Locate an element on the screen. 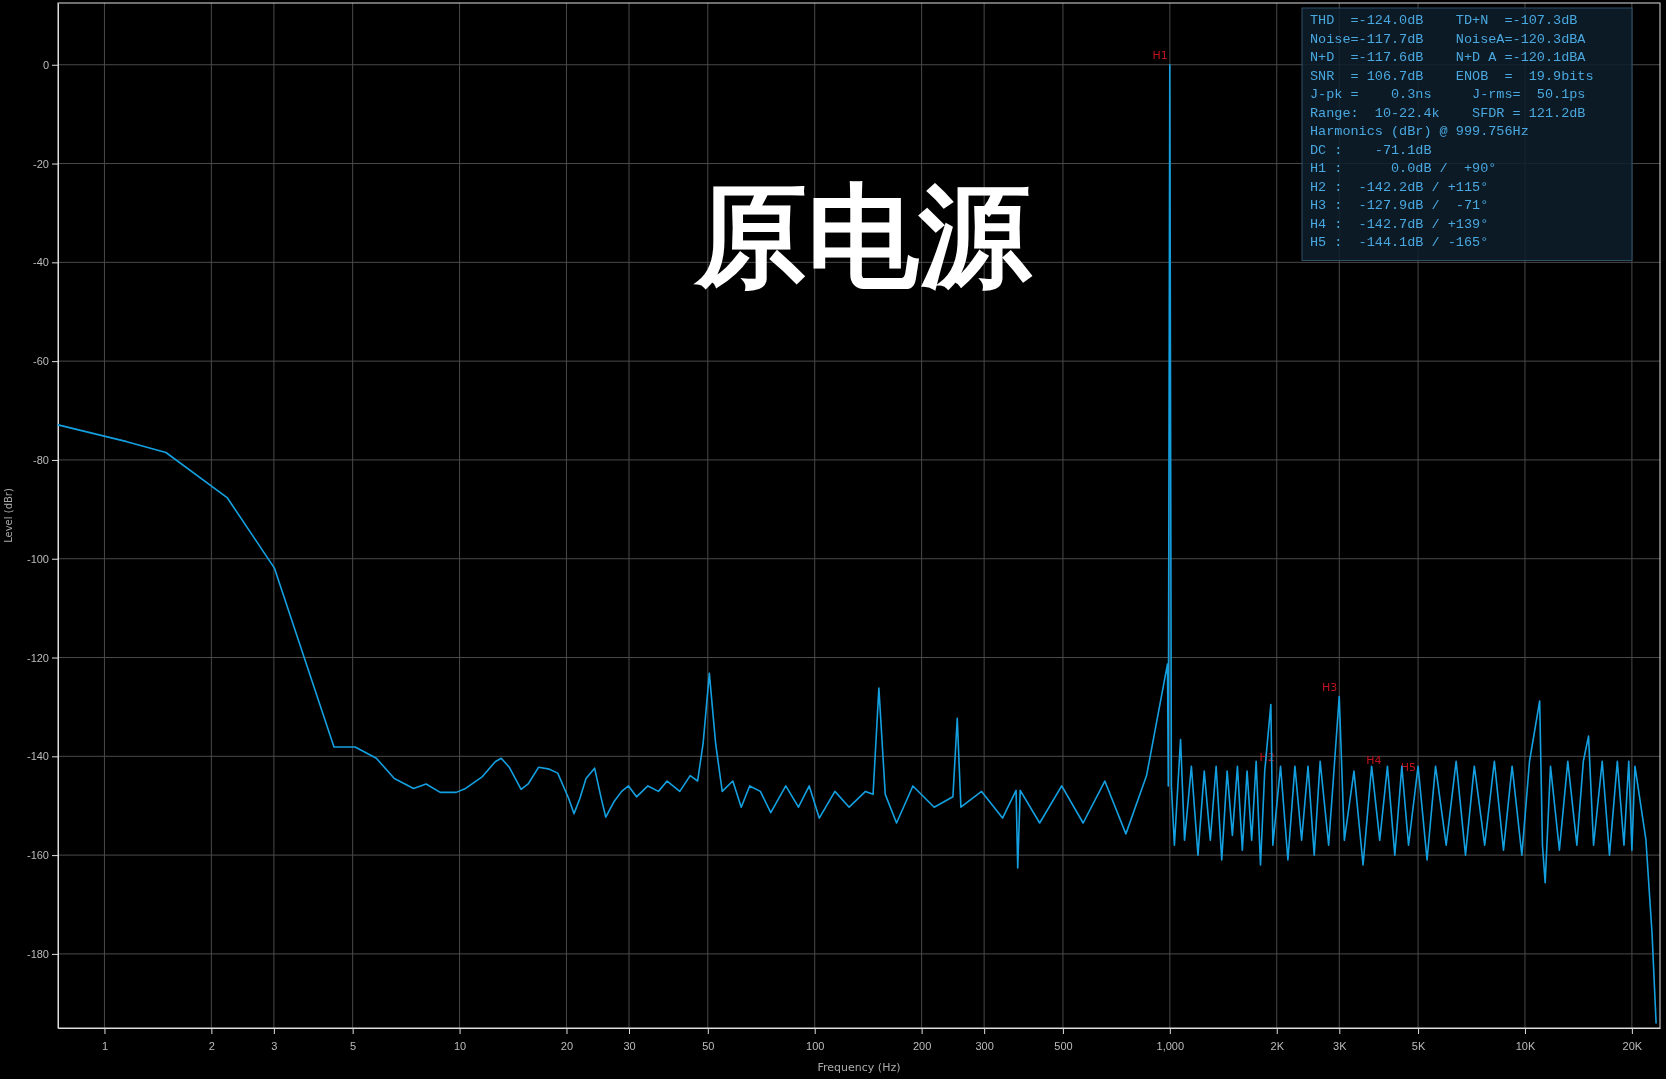  annotation: H5 is located at coordinates (1408, 767).